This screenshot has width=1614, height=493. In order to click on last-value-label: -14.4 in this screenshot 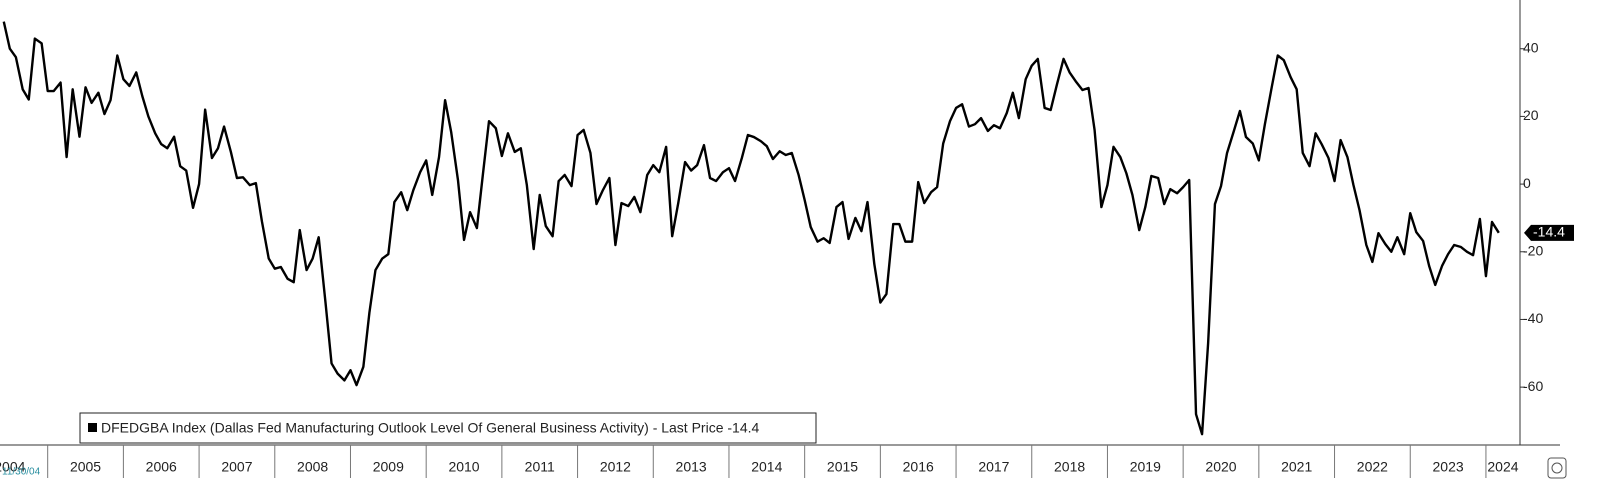, I will do `click(1549, 232)`.